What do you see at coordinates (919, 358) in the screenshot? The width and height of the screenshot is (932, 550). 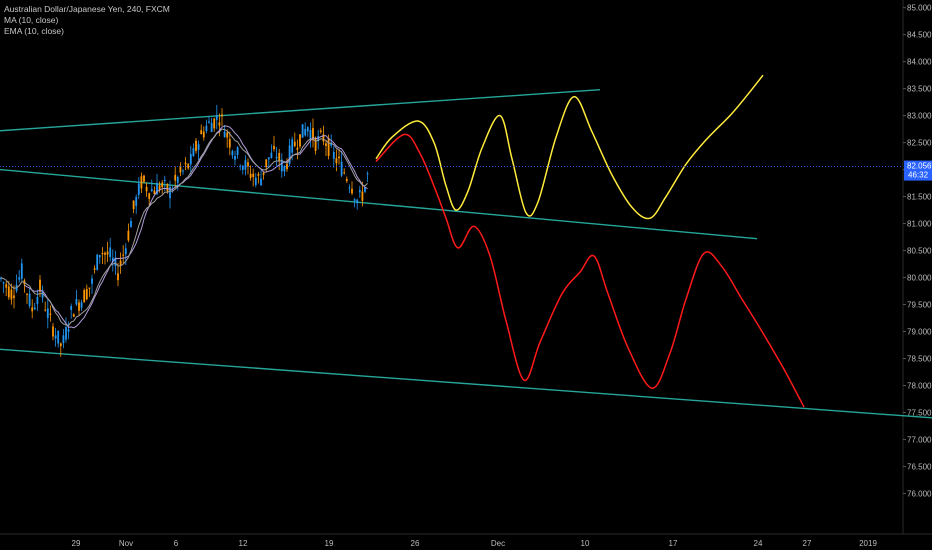 I see `y-tick-label: 78.500` at bounding box center [919, 358].